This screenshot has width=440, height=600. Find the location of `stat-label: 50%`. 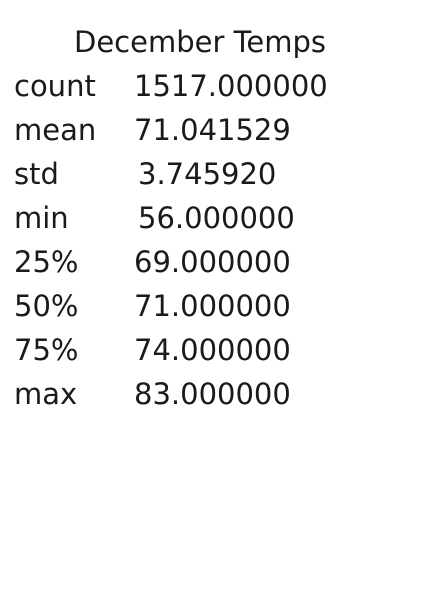

stat-label: 50% is located at coordinates (46, 306).